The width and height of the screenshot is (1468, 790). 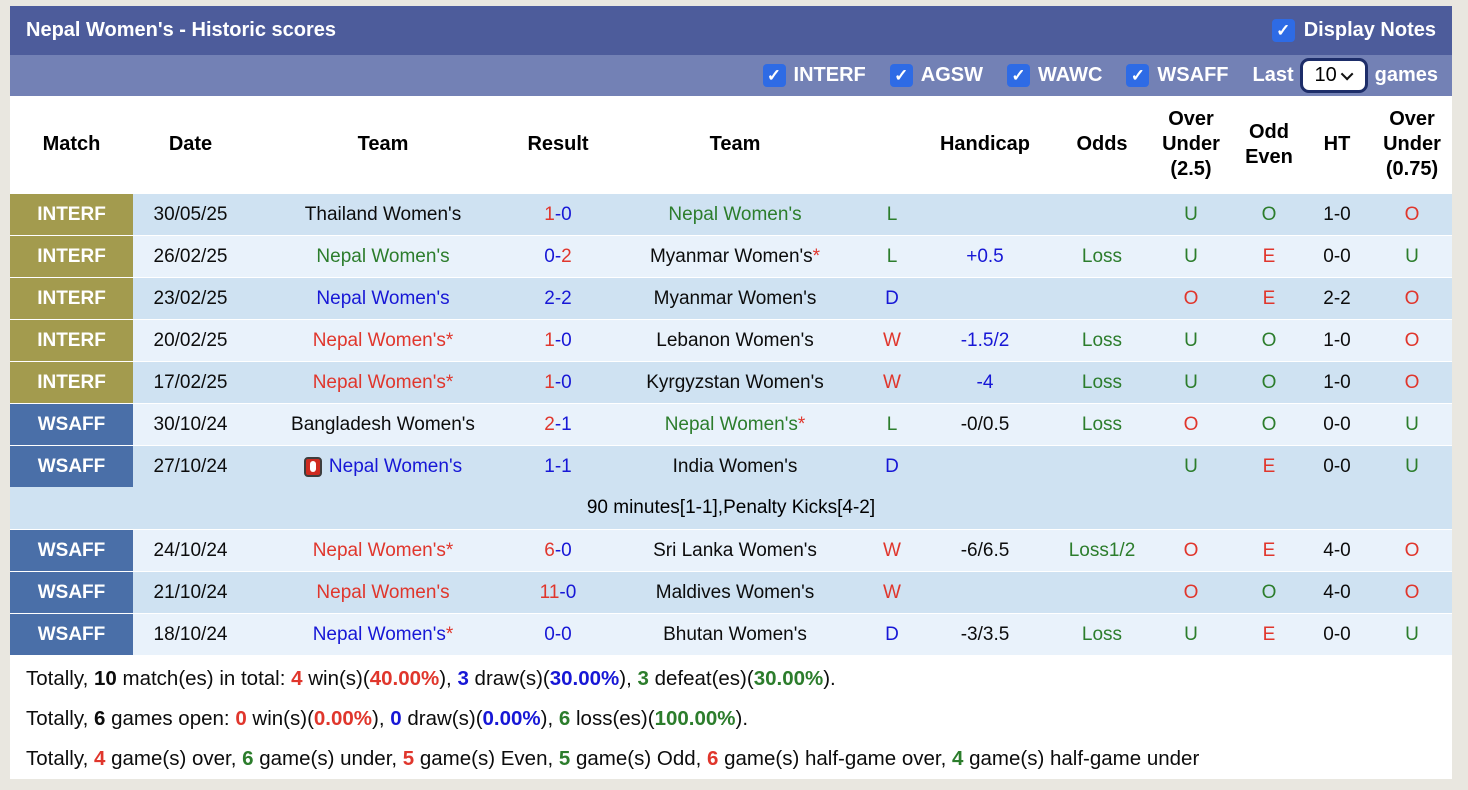 What do you see at coordinates (174, 758) in the screenshot?
I see `summary-segment: game(s) over,` at bounding box center [174, 758].